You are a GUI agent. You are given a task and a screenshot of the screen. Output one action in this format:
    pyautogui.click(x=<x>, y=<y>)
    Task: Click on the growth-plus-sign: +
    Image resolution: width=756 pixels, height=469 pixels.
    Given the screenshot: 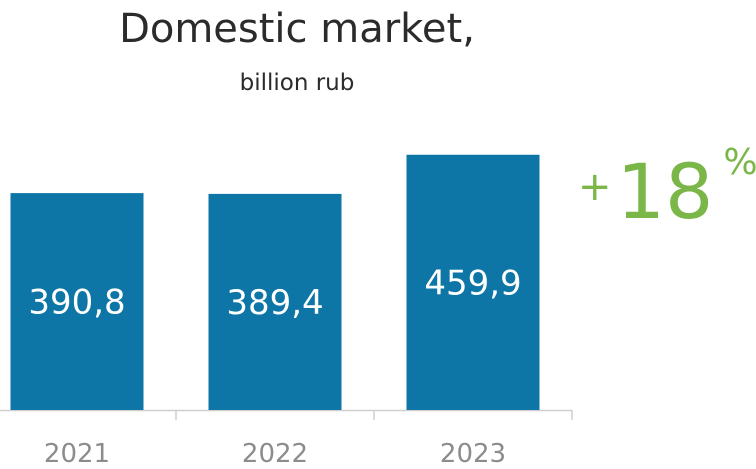 What is the action you would take?
    pyautogui.click(x=595, y=187)
    